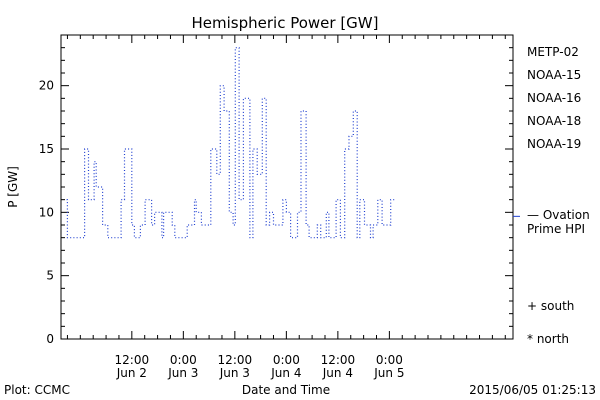  Describe the element at coordinates (285, 23) in the screenshot. I see `chart-title: Hemispheric Power [GW]` at that location.